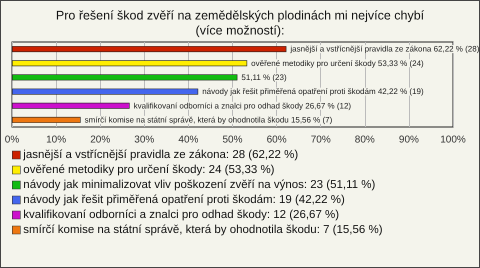 This screenshot has height=268, width=480. I want to click on x-tick-label: 20%, so click(100, 140).